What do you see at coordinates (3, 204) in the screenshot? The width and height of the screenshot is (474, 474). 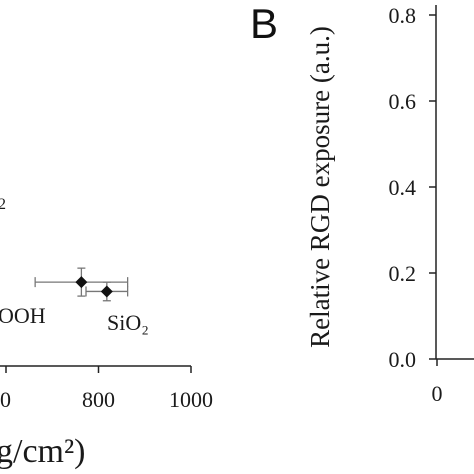 I see `panel-a-annotation-2: 2` at bounding box center [3, 204].